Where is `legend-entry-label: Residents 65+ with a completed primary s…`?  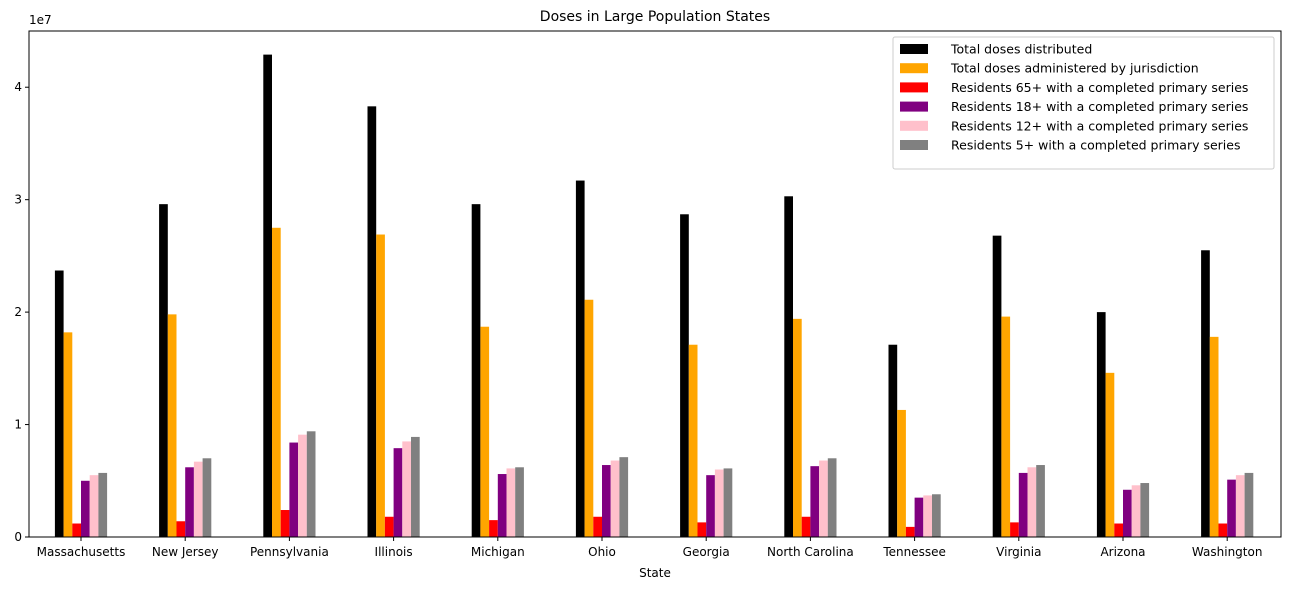 legend-entry-label: Residents 65+ with a completed primary s… is located at coordinates (1099, 87).